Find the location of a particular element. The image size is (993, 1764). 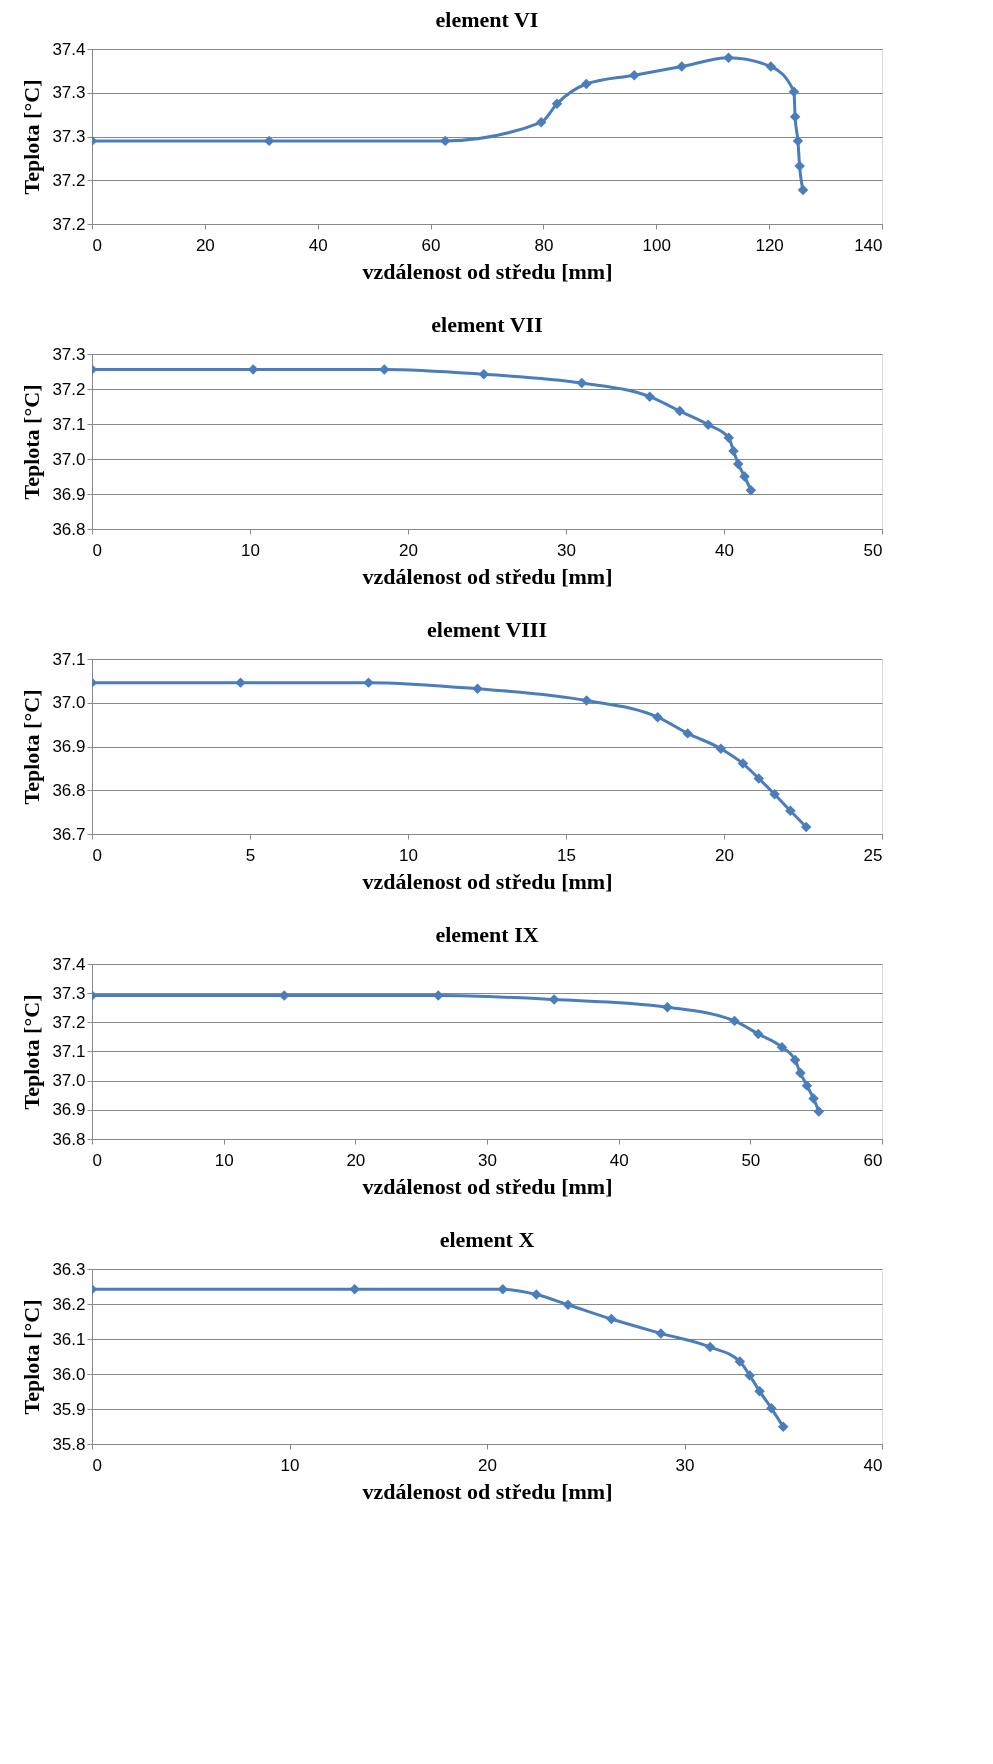

chart-title: element VII is located at coordinates (487, 324).